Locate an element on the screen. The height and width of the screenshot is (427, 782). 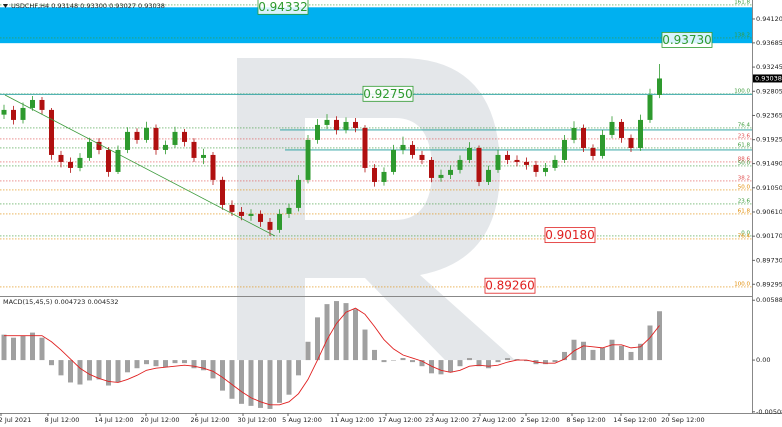
y-tick-label: 0.92365 is located at coordinates (769, 115).